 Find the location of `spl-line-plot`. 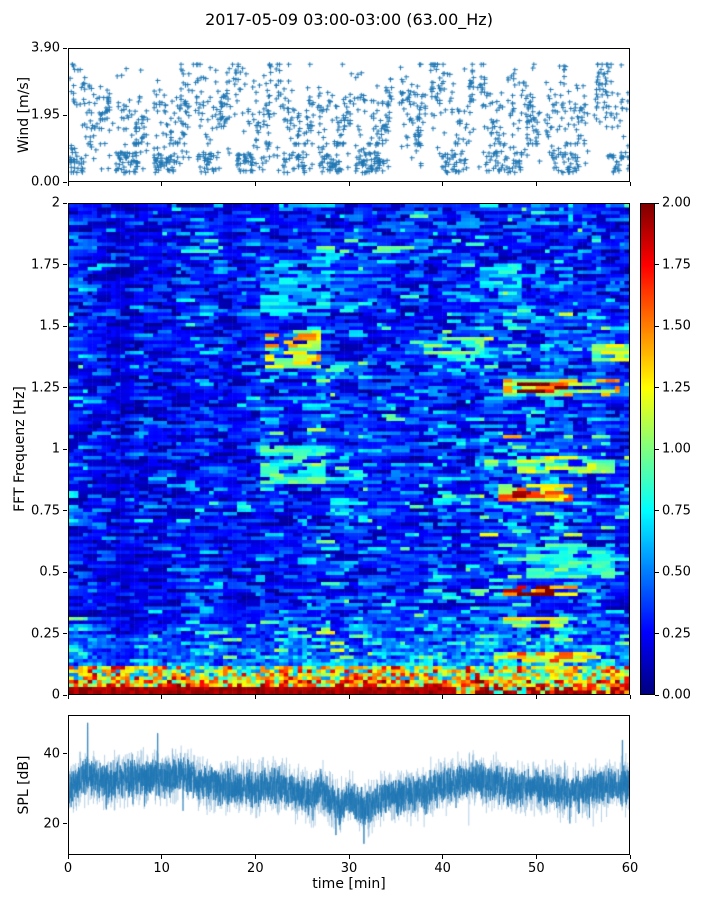

spl-line-plot is located at coordinates (349, 785).